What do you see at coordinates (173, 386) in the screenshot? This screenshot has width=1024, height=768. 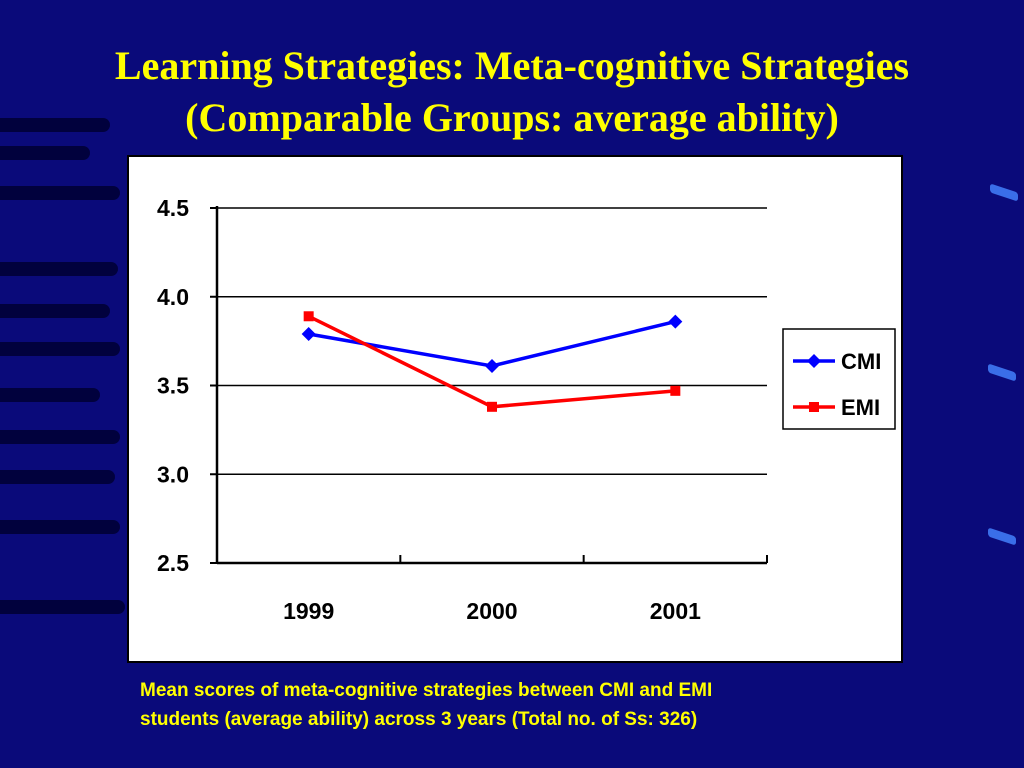 I see `y-tick-label: 3.5` at bounding box center [173, 386].